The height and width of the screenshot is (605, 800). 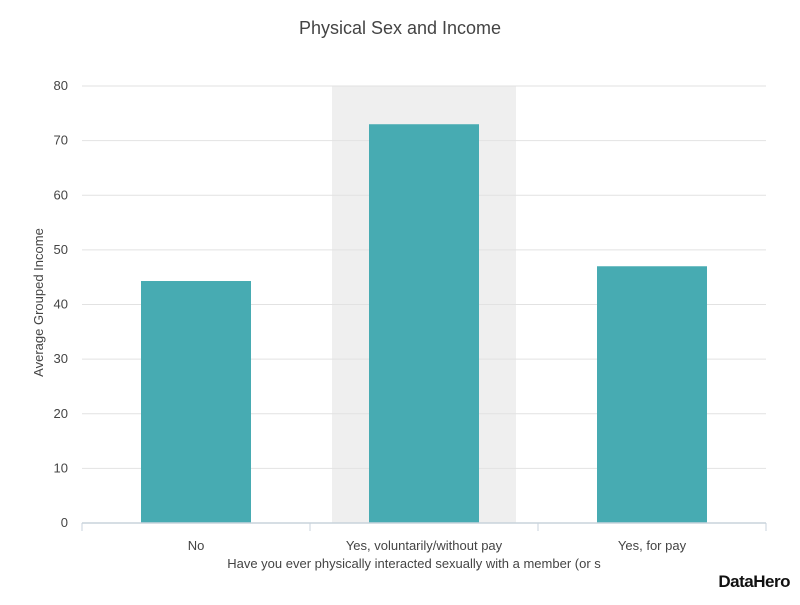 I want to click on y-tick-label: 50, so click(x=61, y=249).